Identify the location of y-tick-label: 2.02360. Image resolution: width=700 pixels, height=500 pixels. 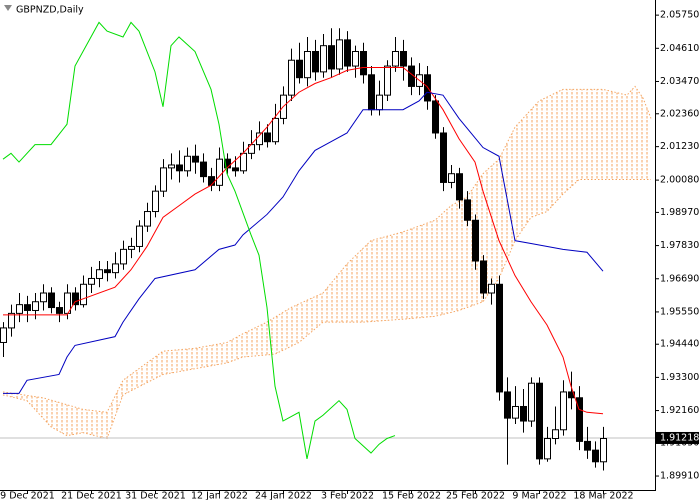
(679, 113).